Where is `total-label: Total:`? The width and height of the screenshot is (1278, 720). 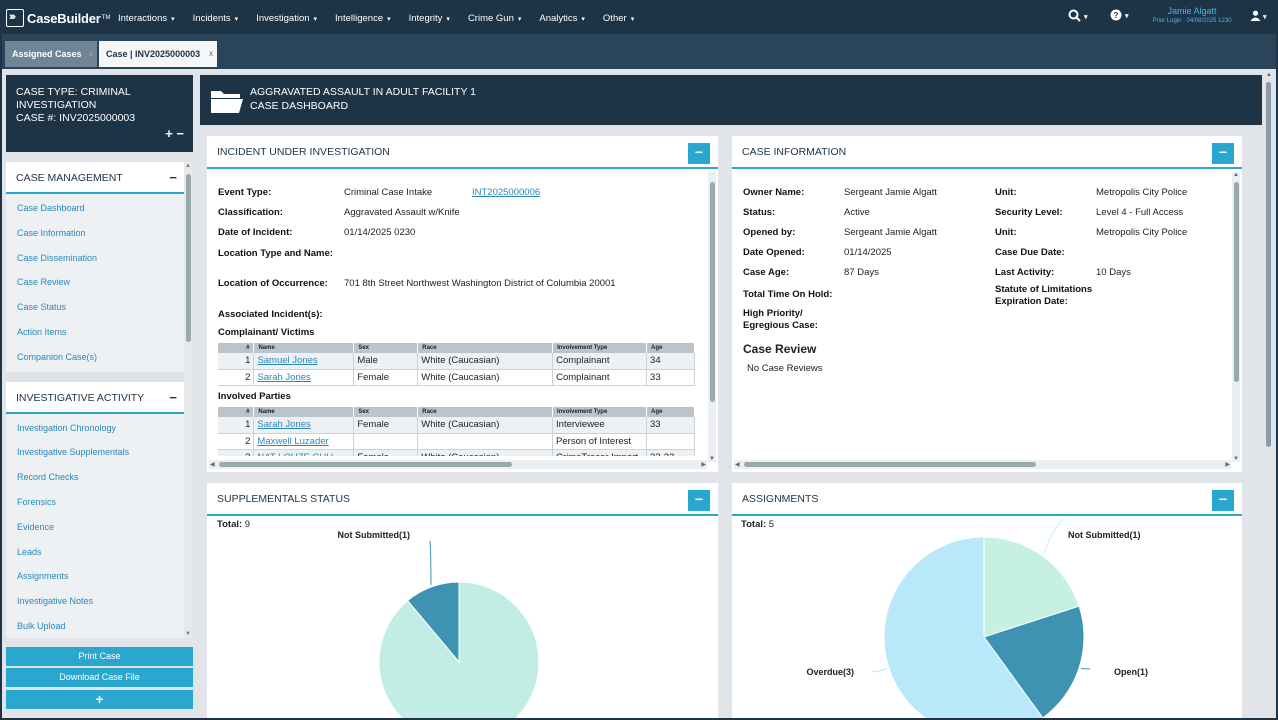 total-label: Total: is located at coordinates (230, 524).